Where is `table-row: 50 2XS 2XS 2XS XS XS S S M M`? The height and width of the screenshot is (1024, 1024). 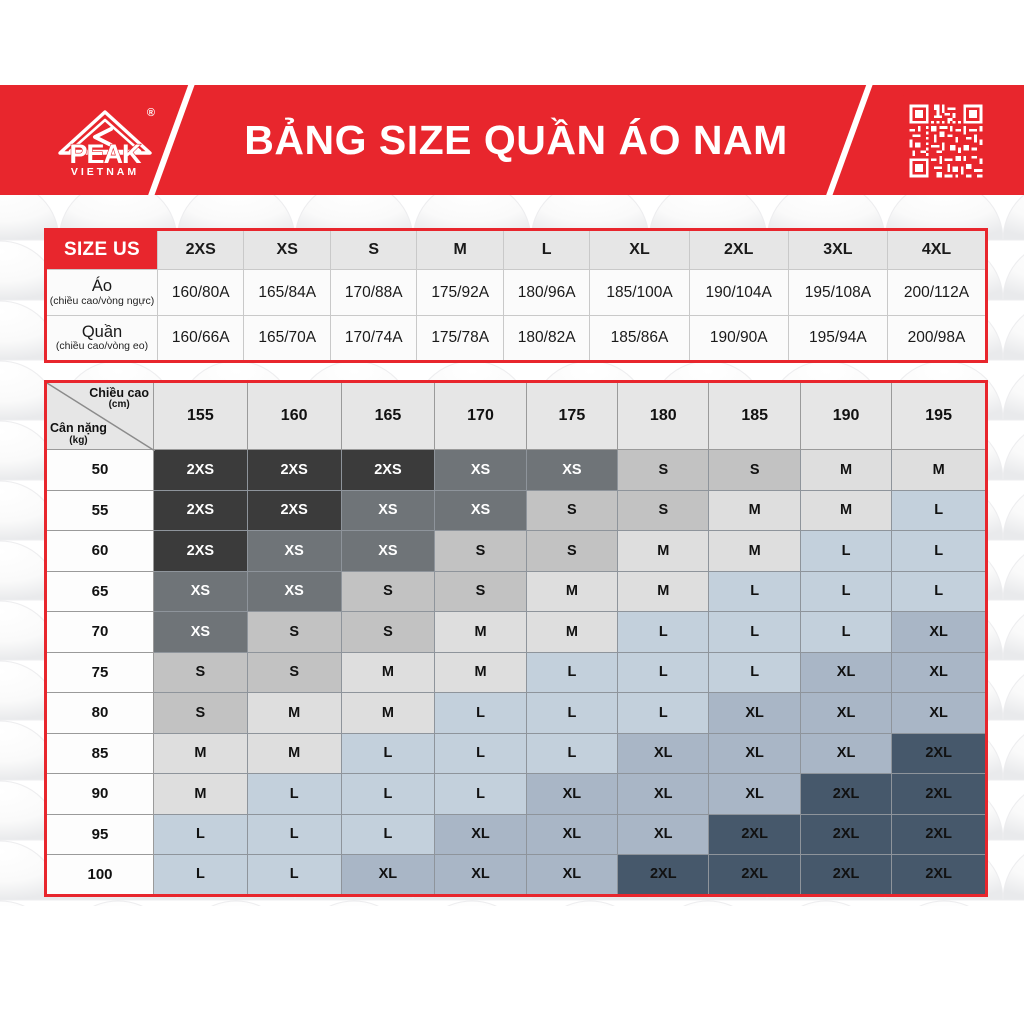 table-row: 50 2XS 2XS 2XS XS XS S S M M is located at coordinates (516, 470).